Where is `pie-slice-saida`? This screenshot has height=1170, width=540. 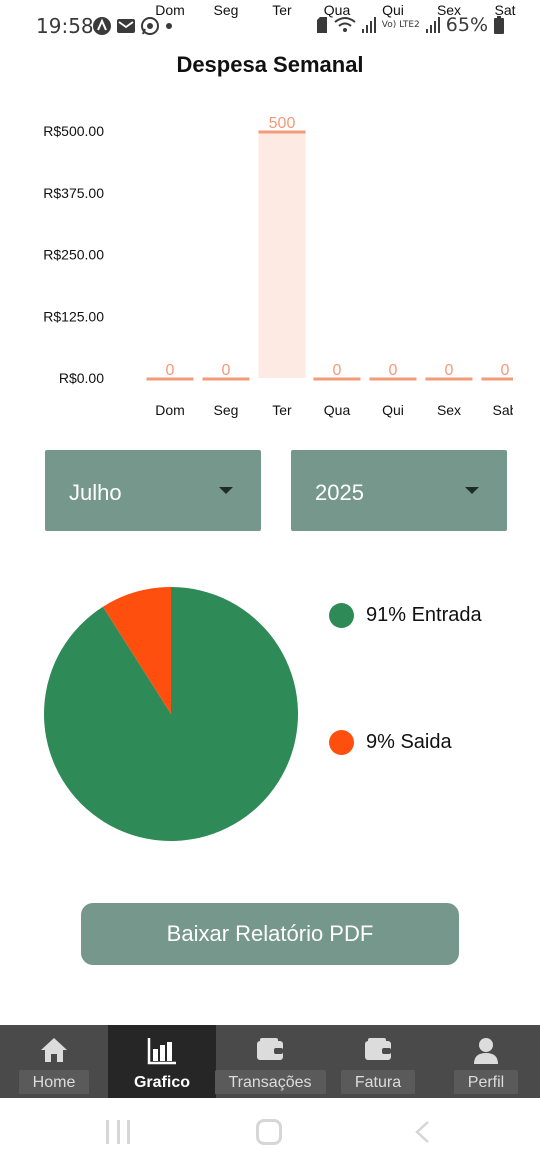
pie-slice-saida is located at coordinates (136, 650).